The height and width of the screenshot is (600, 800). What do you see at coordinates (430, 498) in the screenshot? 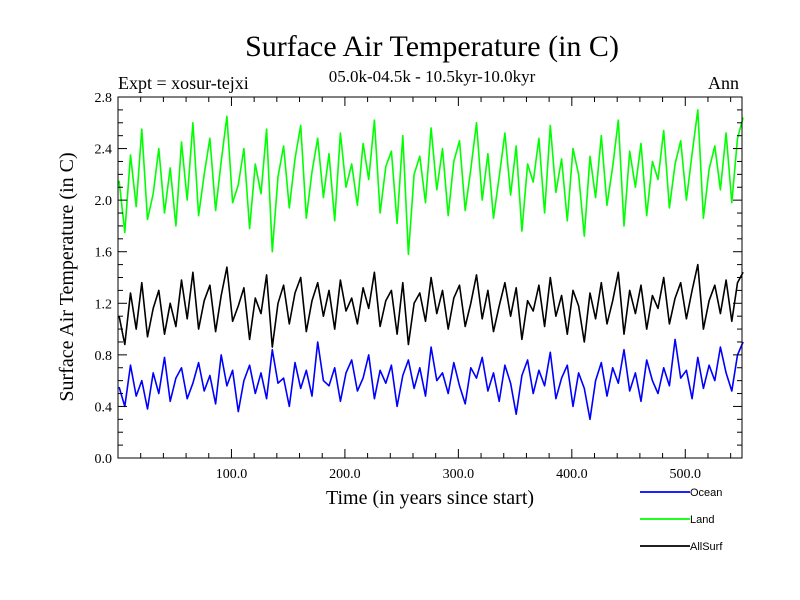
I see `x-axis-label: Time (in years since start)` at bounding box center [430, 498].